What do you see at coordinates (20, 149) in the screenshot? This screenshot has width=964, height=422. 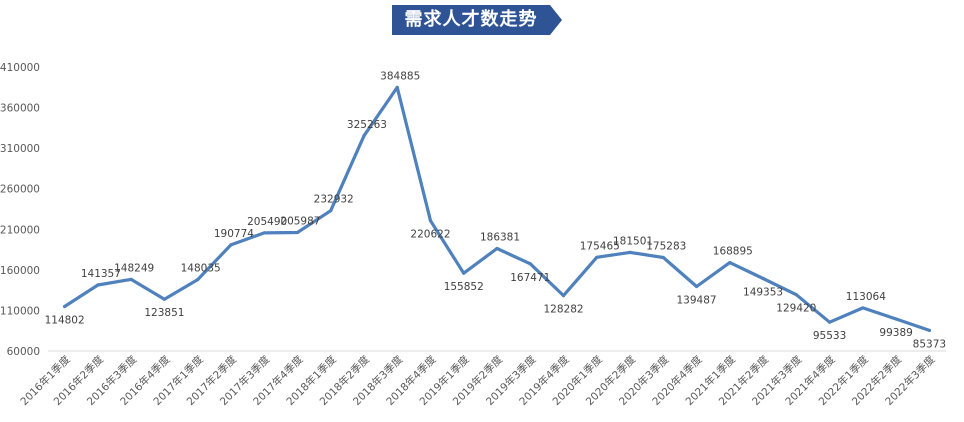 I see `y-tick-label: 310000` at bounding box center [20, 149].